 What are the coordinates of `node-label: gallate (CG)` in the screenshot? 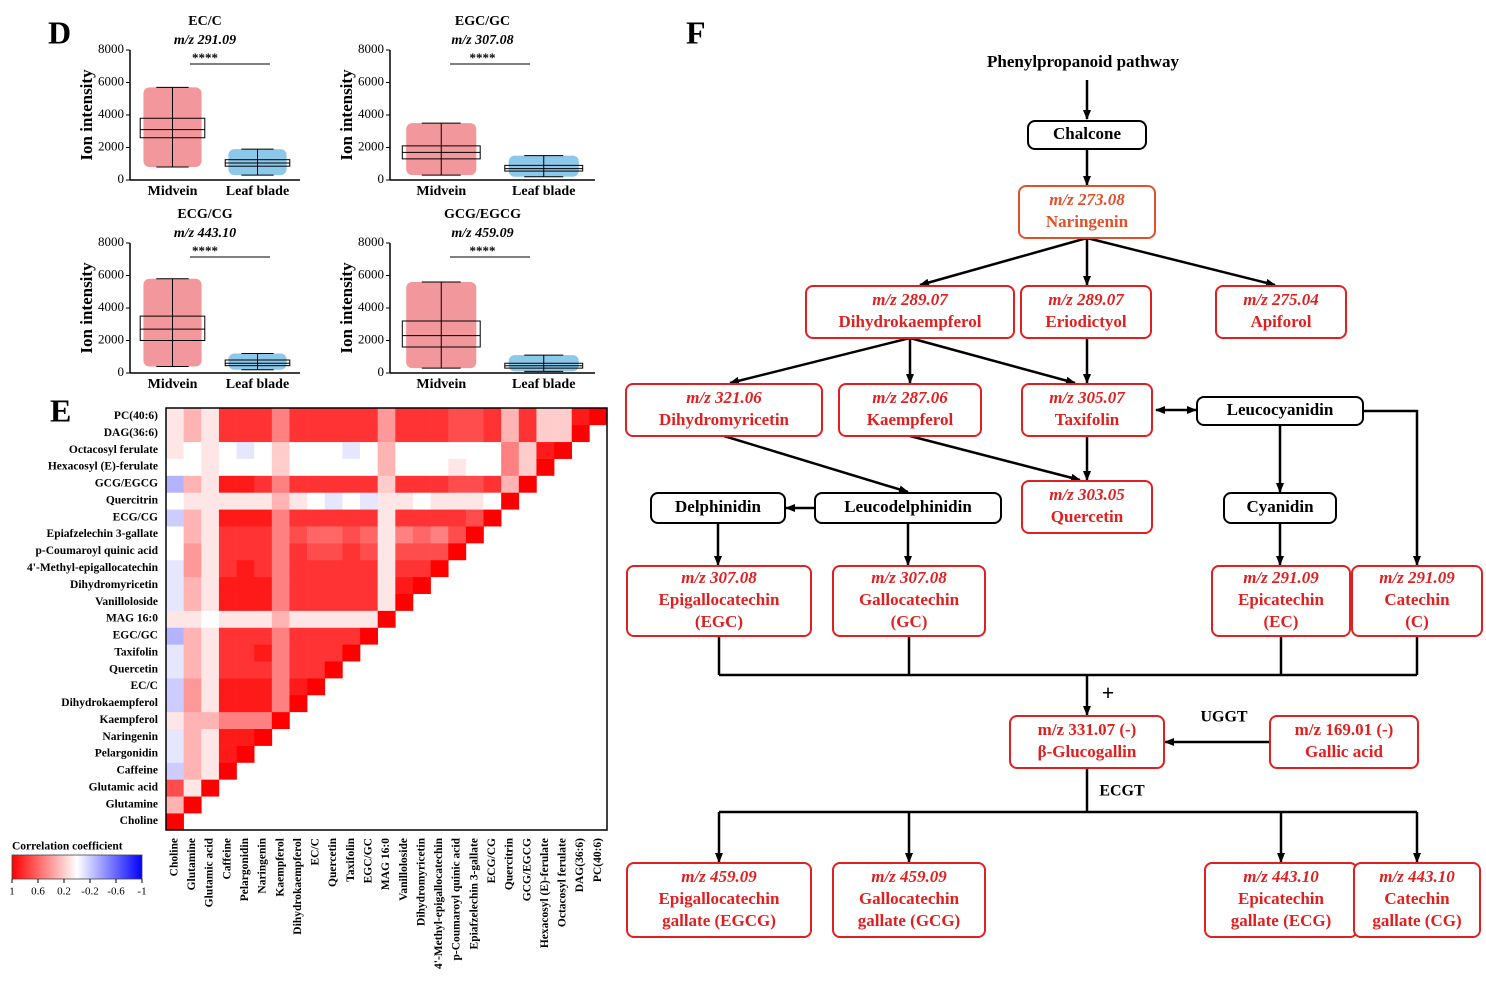 It's located at (1416, 920).